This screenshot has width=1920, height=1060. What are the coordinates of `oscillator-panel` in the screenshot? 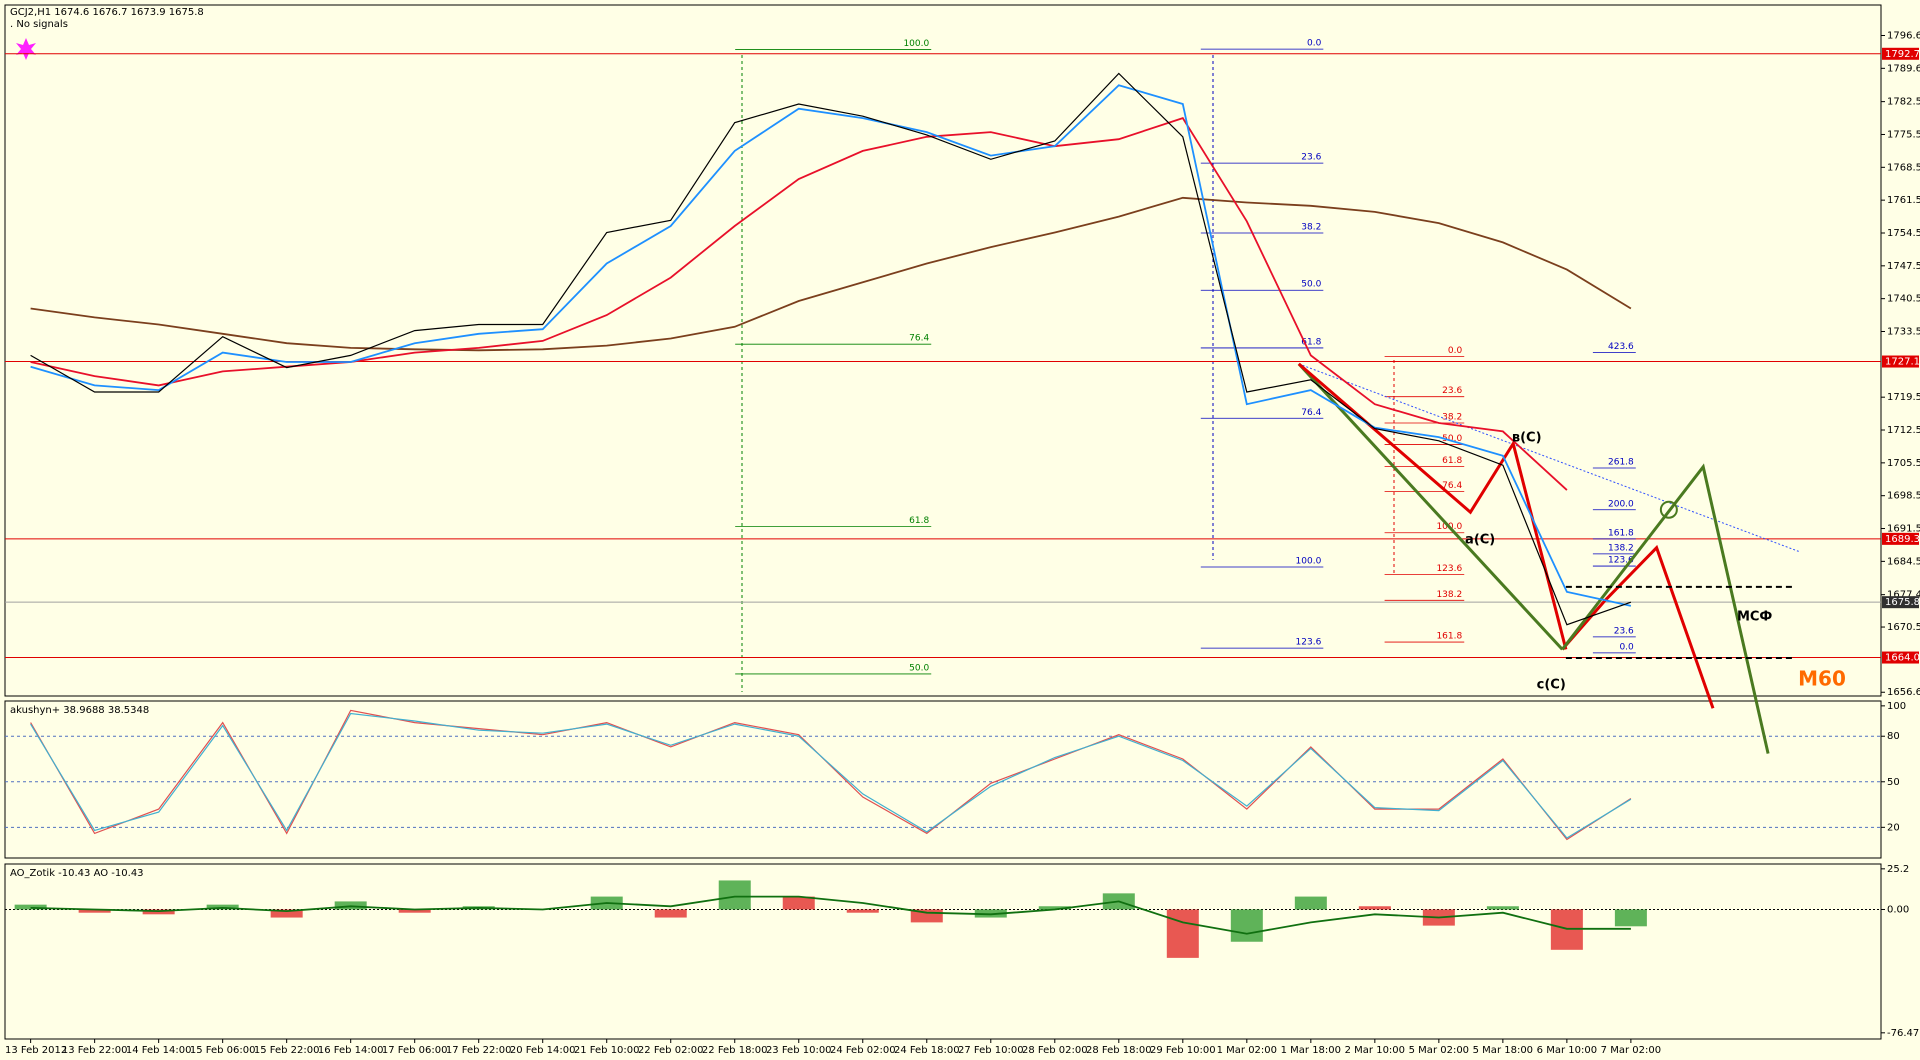 It's located at (943, 779).